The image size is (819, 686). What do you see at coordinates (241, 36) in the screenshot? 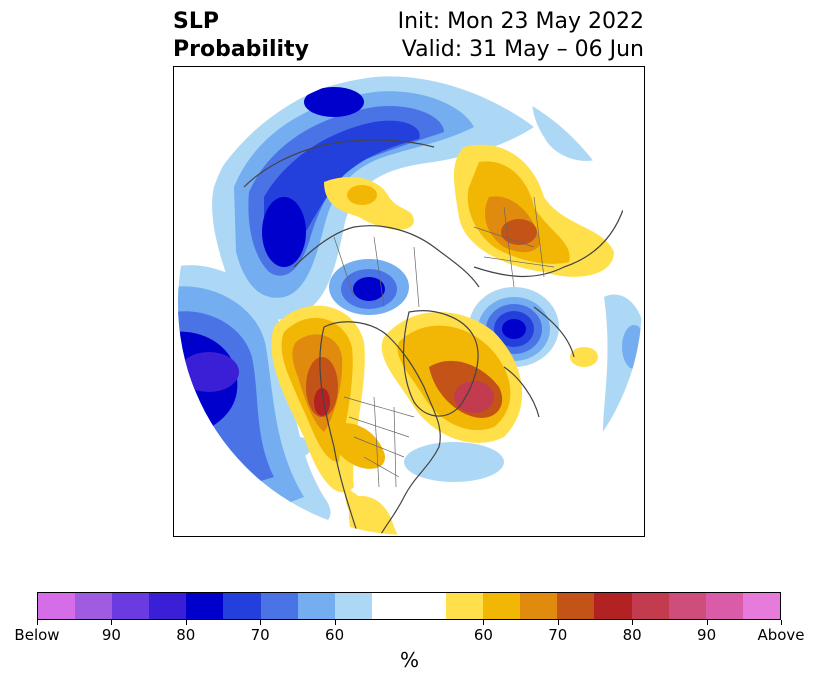
I see `chart-title: SLP Probability` at bounding box center [241, 36].